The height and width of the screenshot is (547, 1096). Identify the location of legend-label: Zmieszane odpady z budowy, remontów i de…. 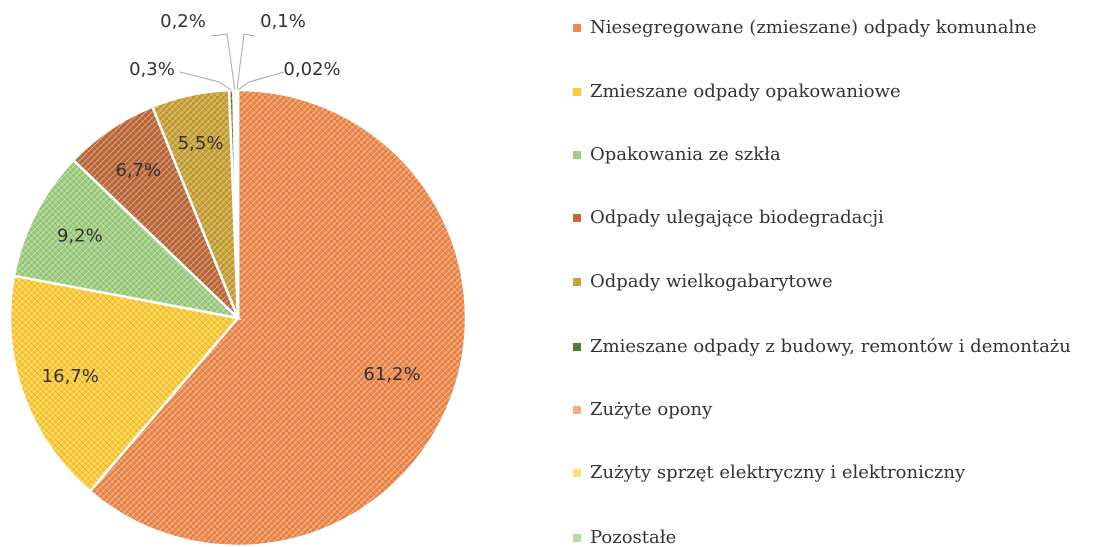
(830, 346).